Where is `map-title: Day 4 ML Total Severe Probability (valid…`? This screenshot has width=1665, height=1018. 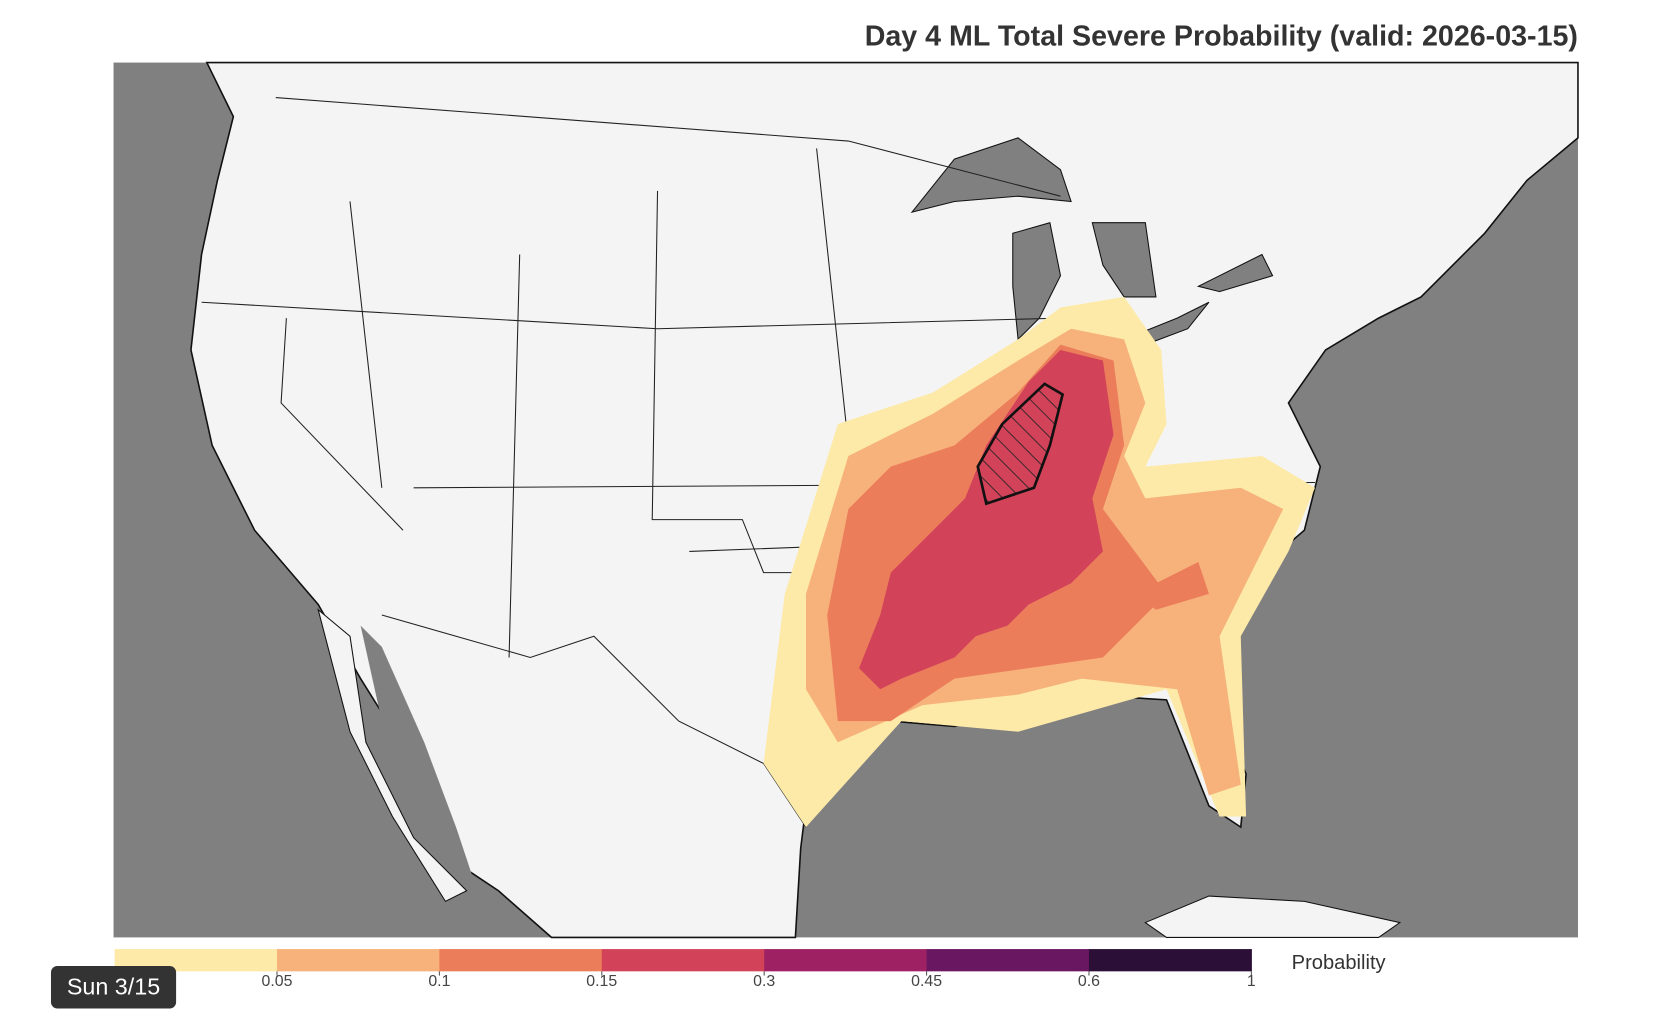
map-title: Day 4 ML Total Severe Probability (valid… is located at coordinates (1221, 37).